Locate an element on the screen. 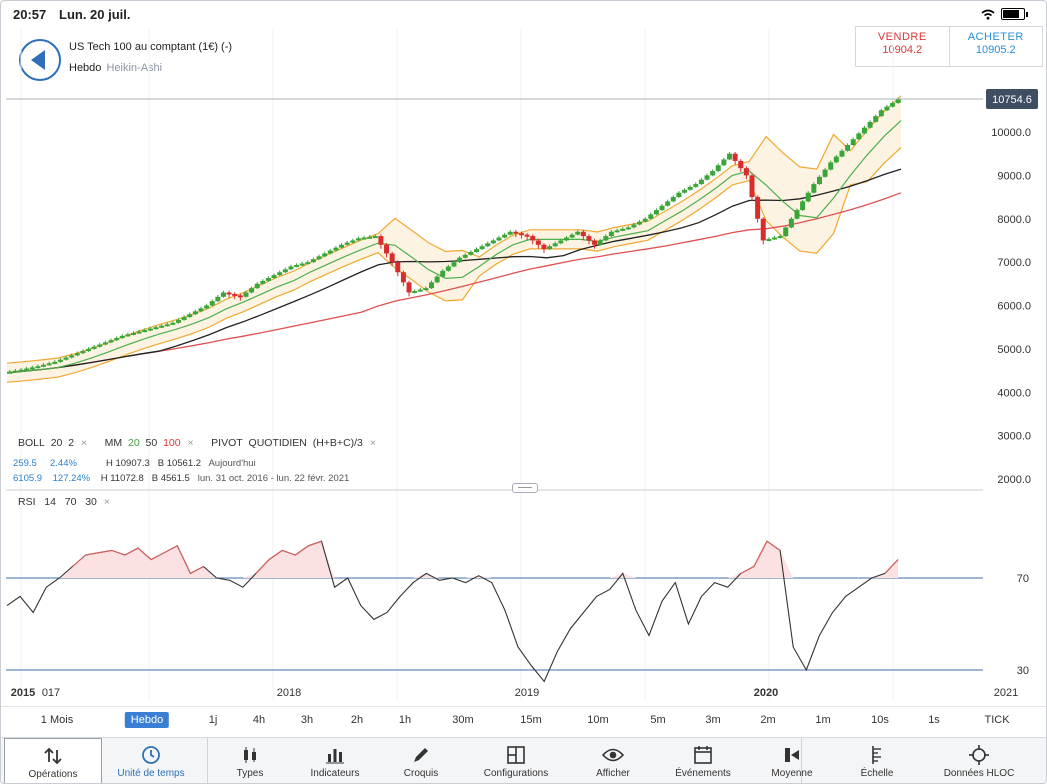 This screenshot has height=784, width=1047. calendar-icon is located at coordinates (703, 755).